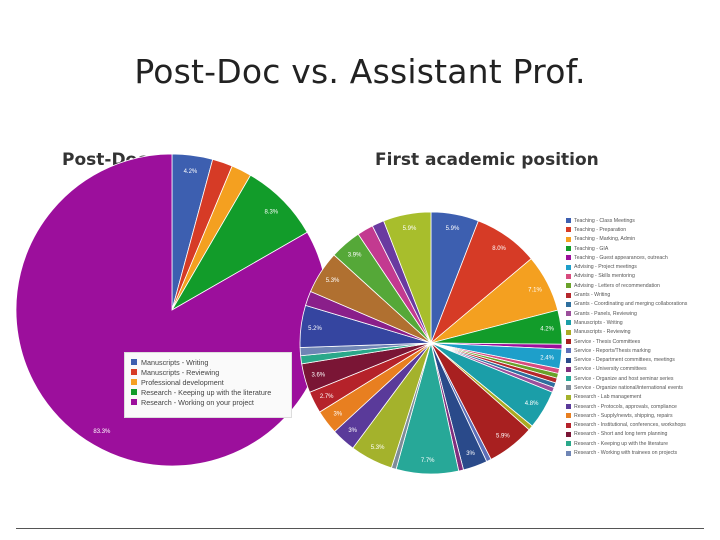 The height and width of the screenshot is (540, 720). What do you see at coordinates (428, 461) in the screenshot?
I see `slice-data-label: 7.7%` at bounding box center [428, 461].